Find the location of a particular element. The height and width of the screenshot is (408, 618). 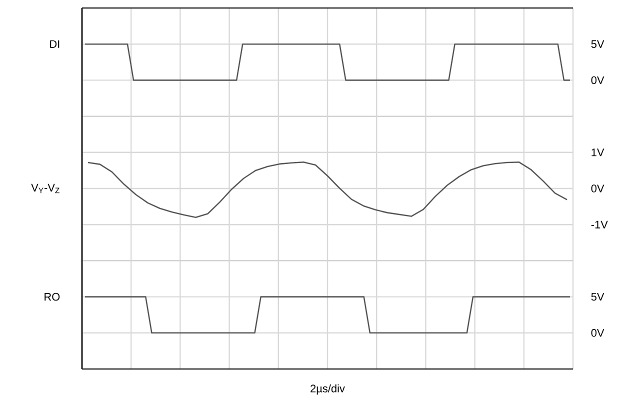

x-axis-title: 2µs/div is located at coordinates (327, 389).